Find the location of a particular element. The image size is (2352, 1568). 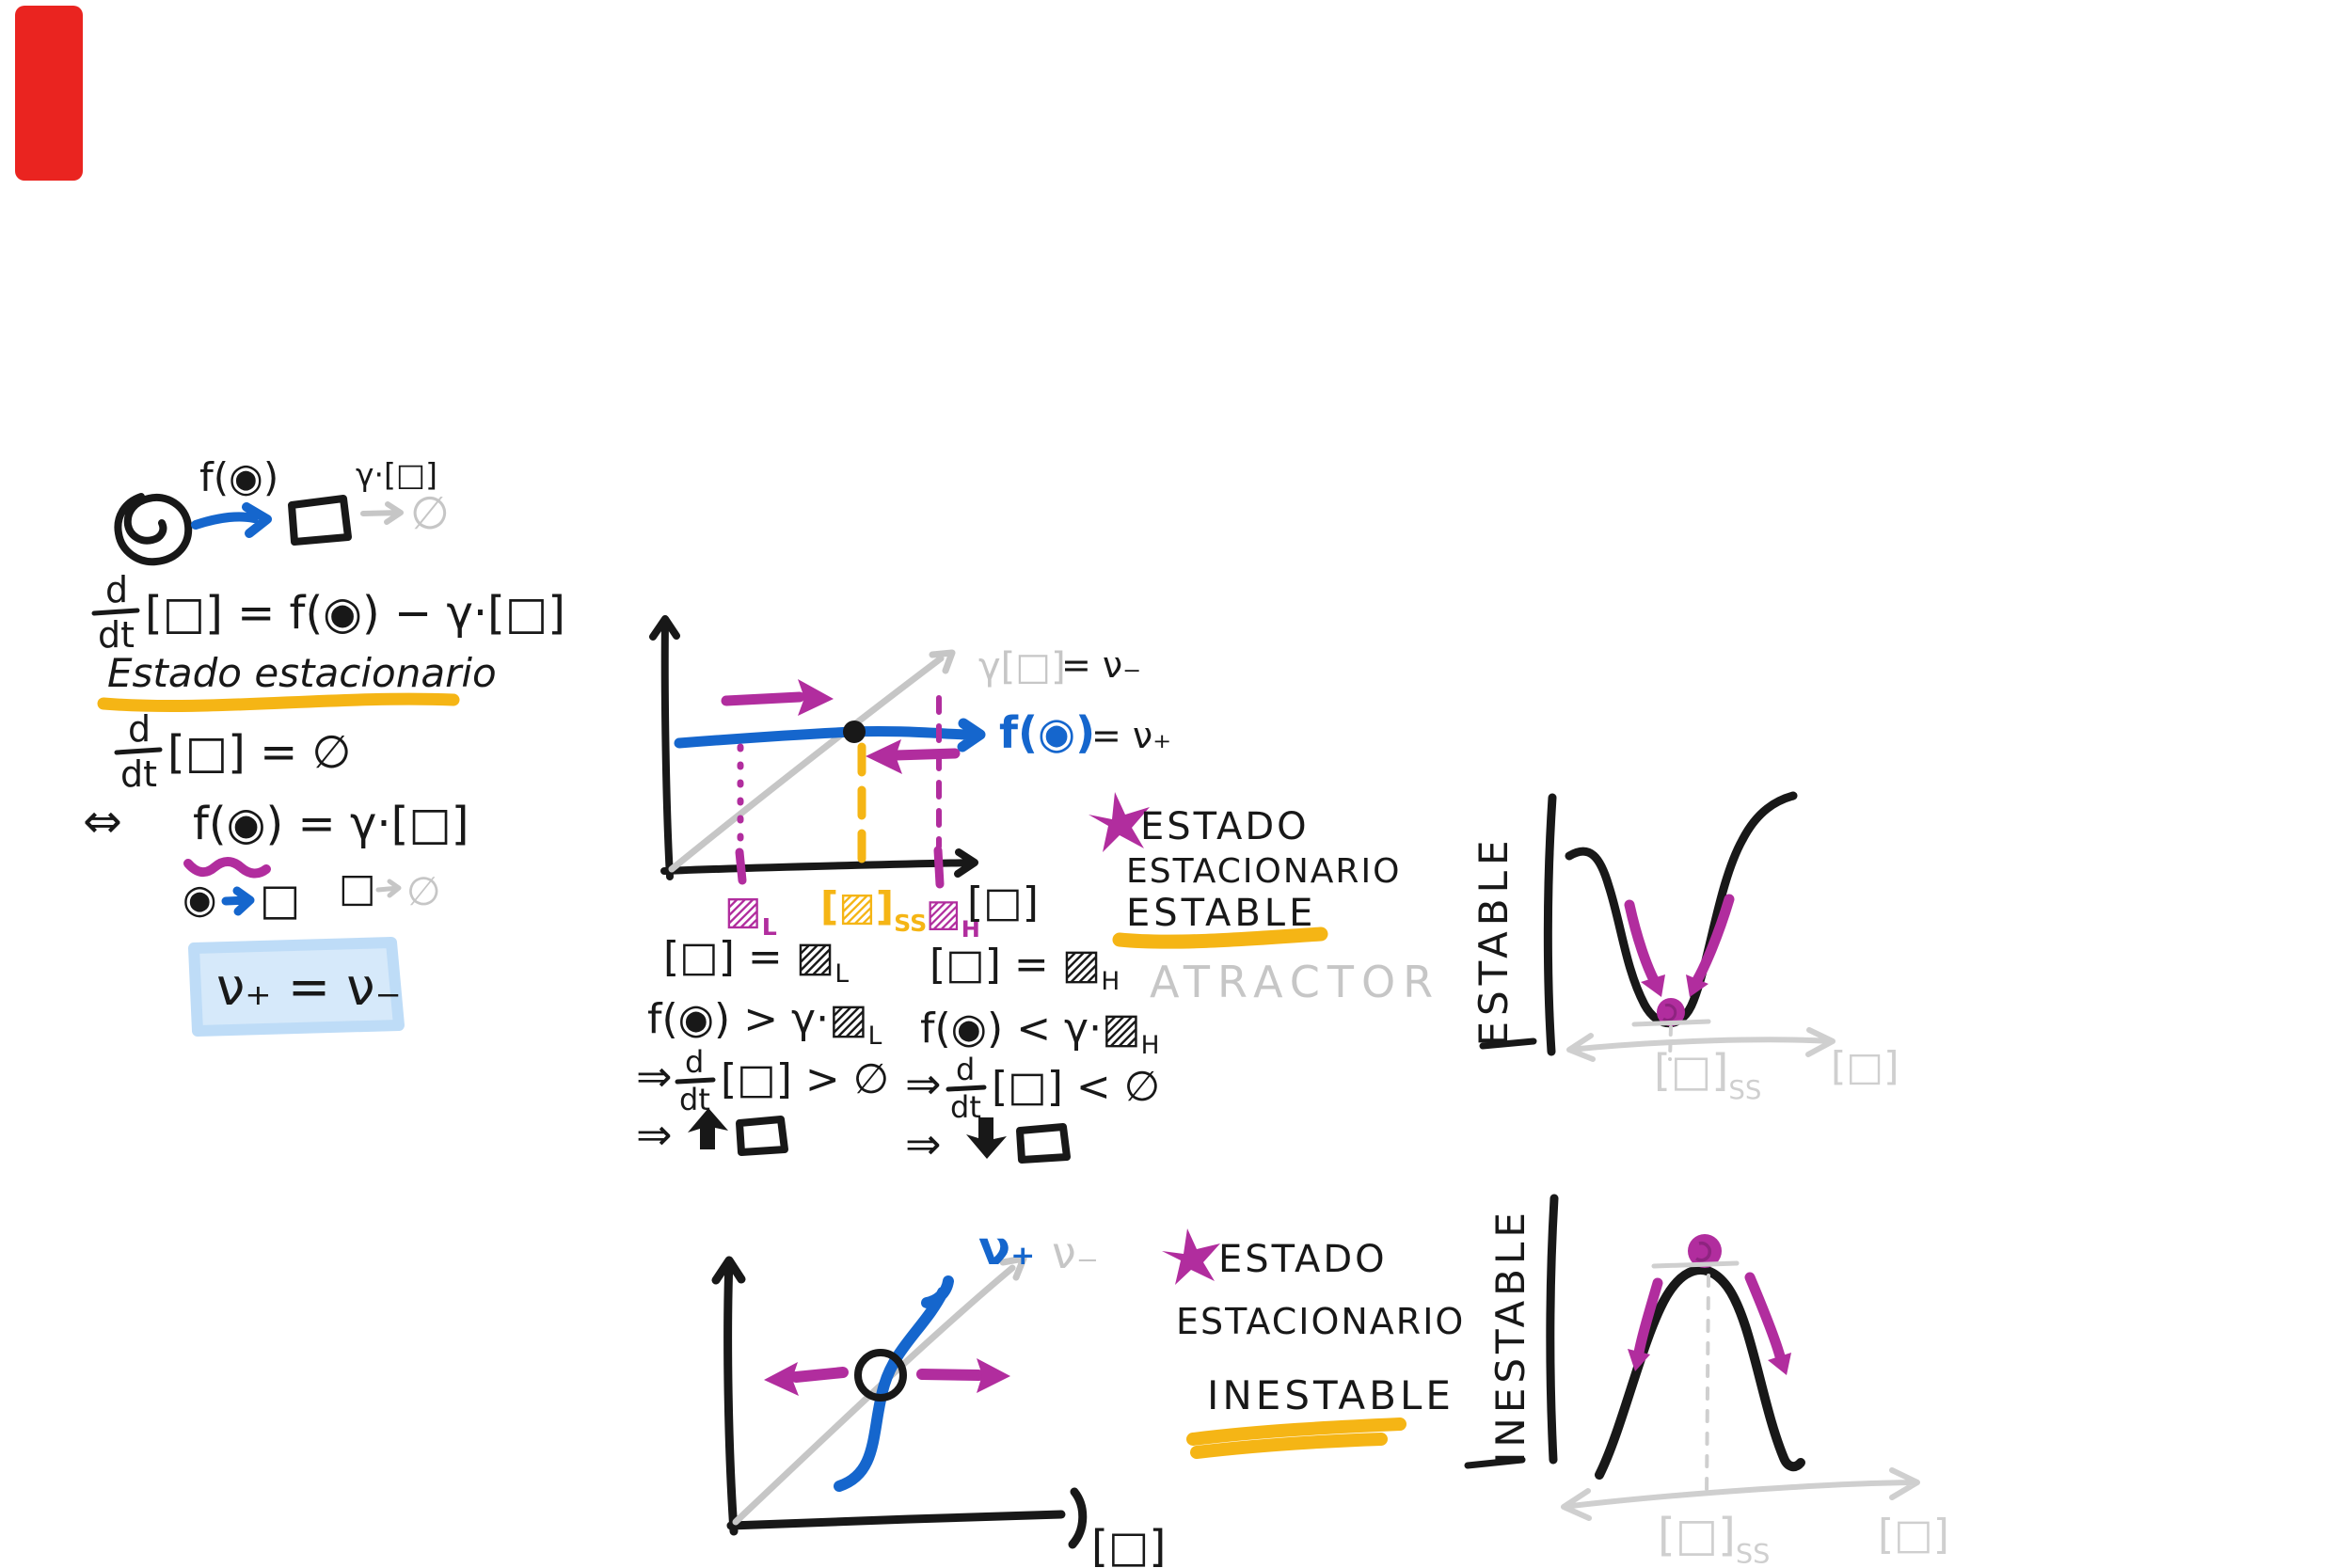

low-tick is located at coordinates (741, 866).